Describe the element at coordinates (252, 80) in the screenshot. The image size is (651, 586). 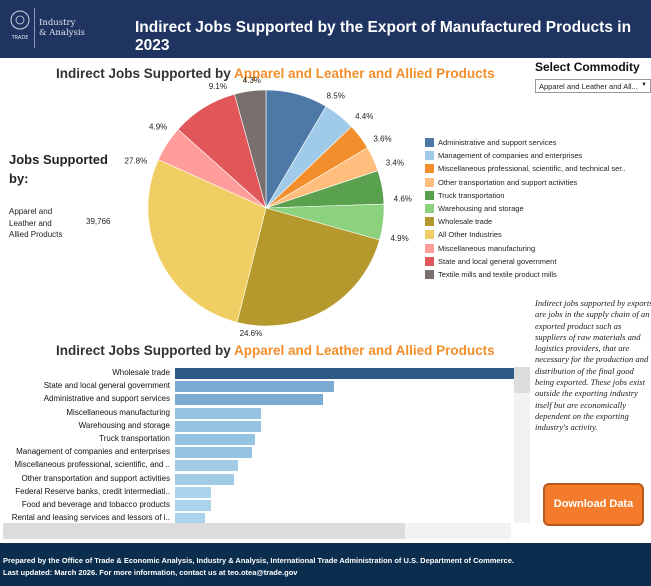
I see `pie-label: 4.3%` at that location.